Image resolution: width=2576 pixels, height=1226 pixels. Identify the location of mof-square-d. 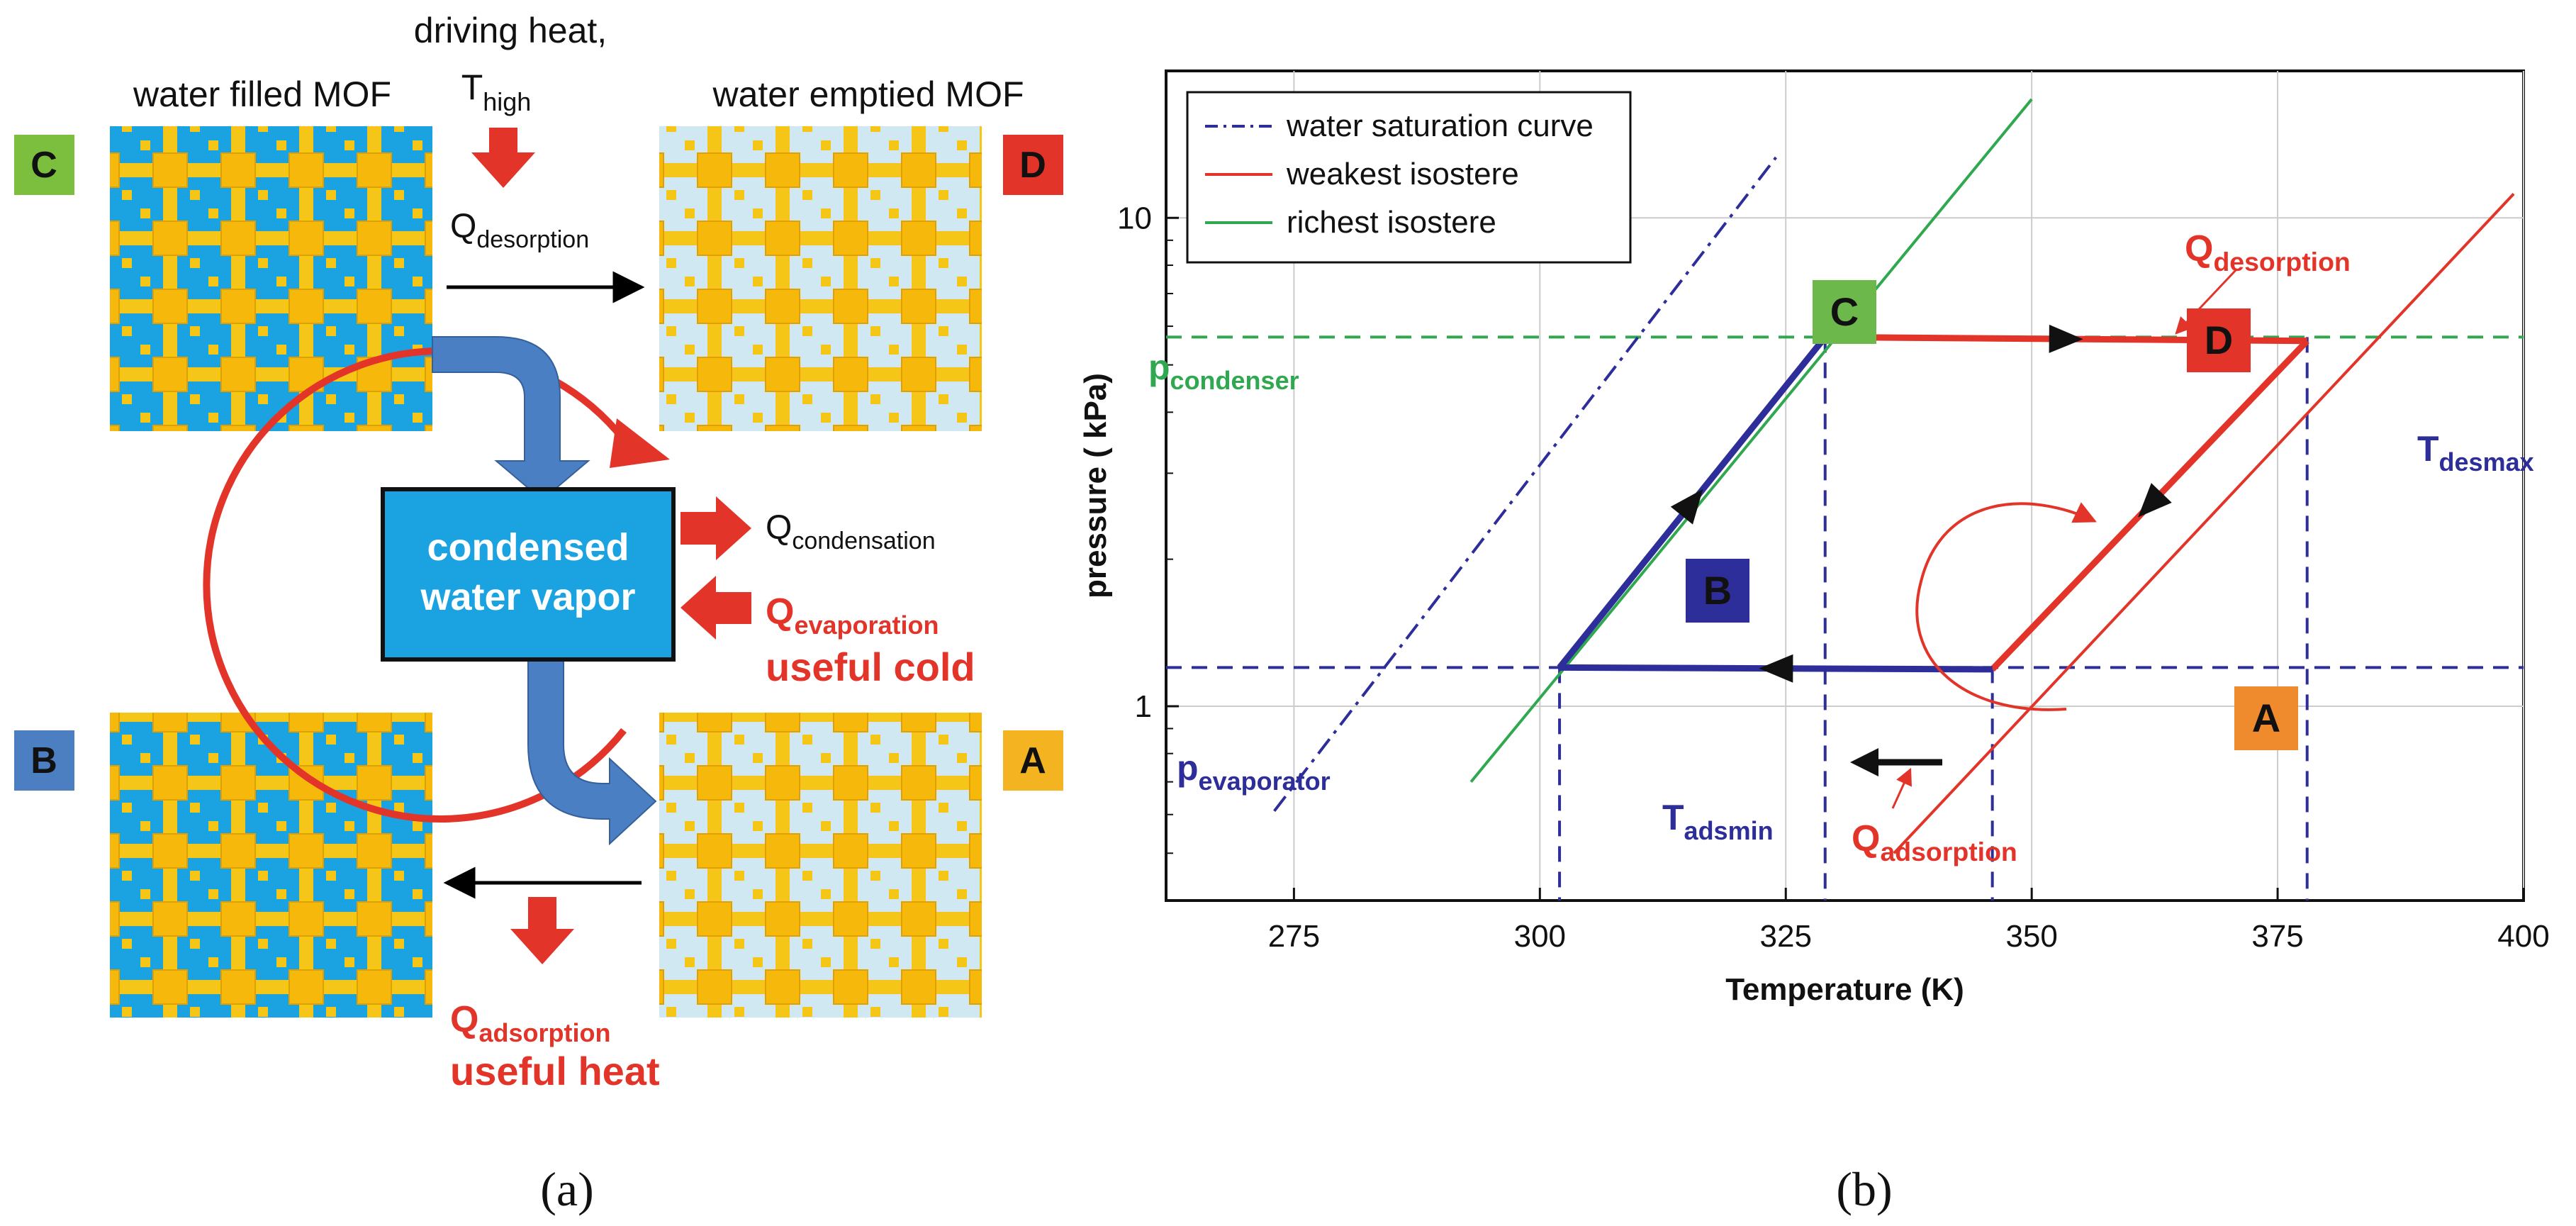
(821, 279).